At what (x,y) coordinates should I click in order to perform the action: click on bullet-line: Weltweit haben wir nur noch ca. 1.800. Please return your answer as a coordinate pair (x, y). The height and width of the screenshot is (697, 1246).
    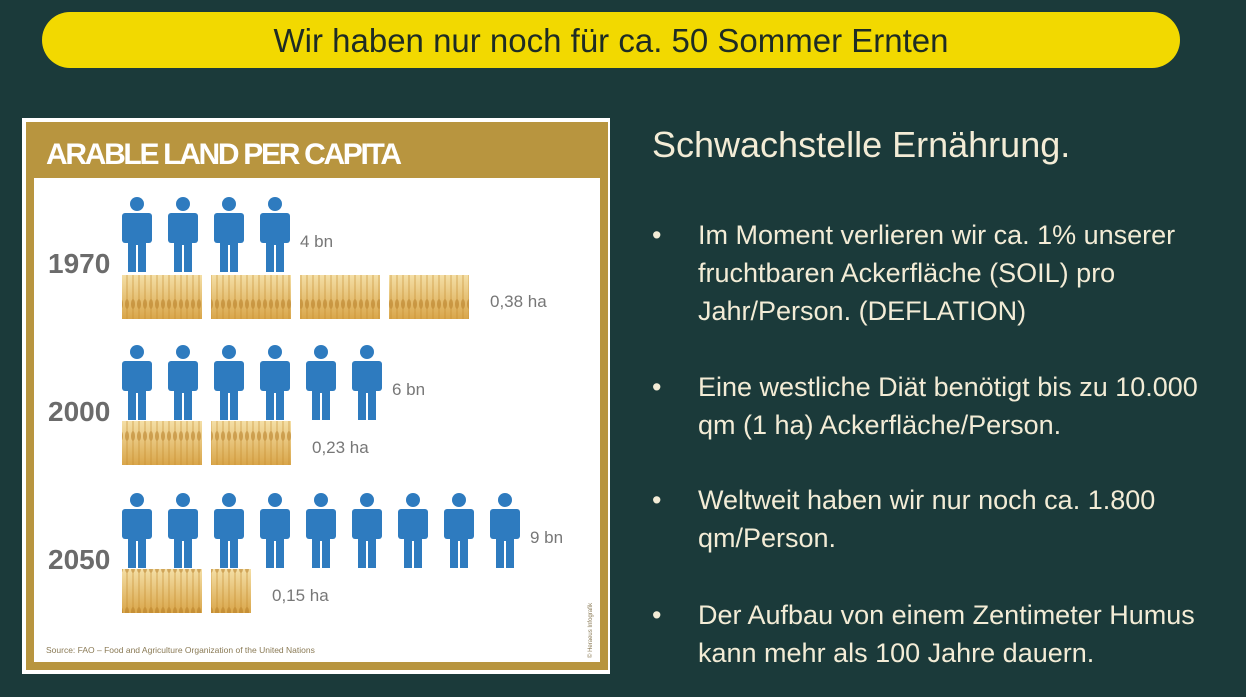
    Looking at the image, I should click on (927, 500).